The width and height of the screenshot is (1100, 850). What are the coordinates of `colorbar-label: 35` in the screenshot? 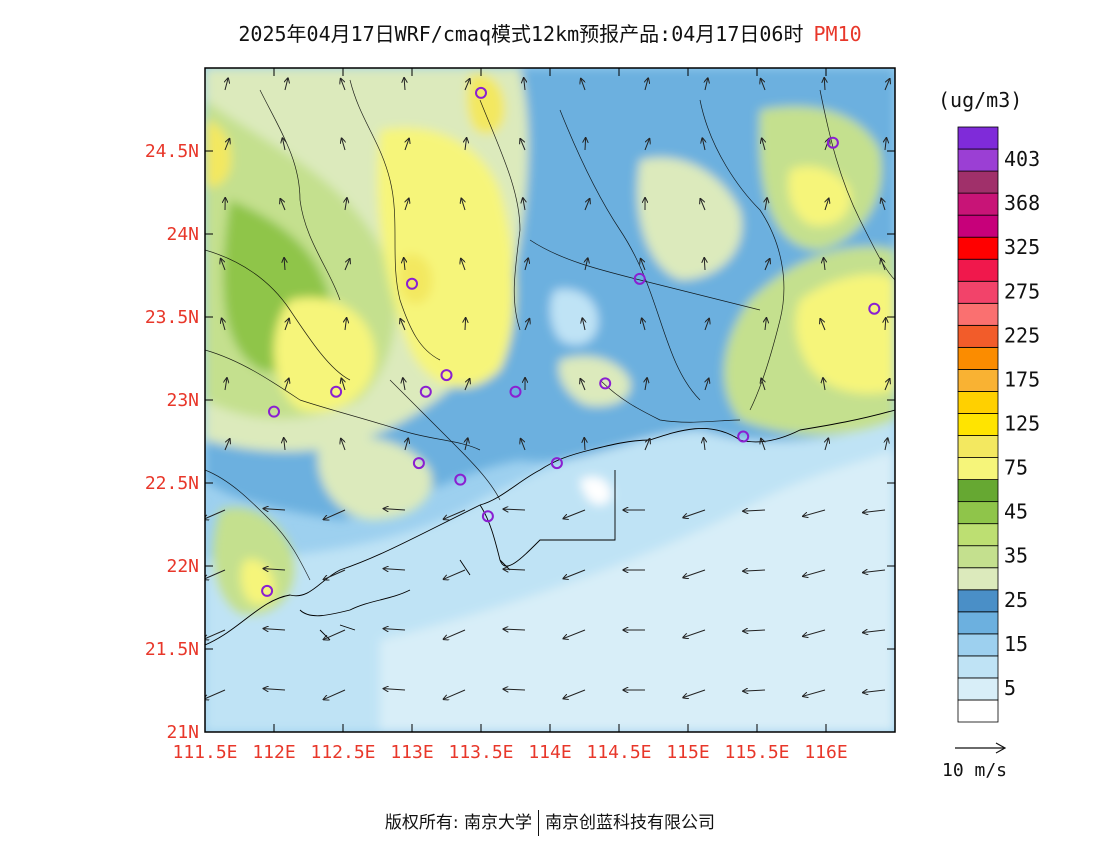 It's located at (1016, 556).